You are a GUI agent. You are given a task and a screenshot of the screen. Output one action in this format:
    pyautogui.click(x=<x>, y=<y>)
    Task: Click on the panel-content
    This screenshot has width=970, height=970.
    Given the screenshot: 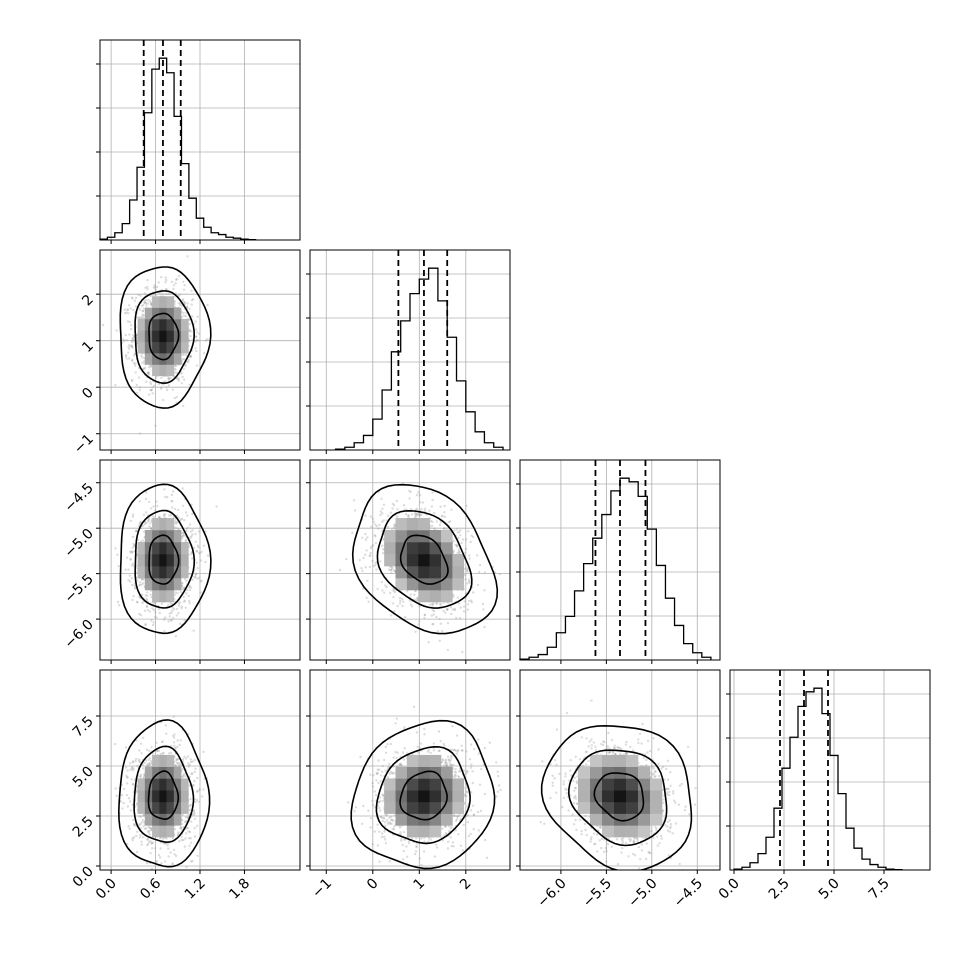 What is the action you would take?
    pyautogui.click(x=200, y=350)
    